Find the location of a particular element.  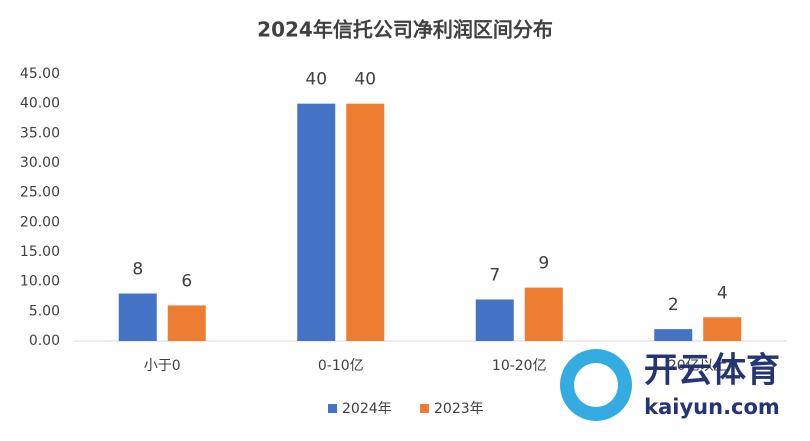

watermark-ball is located at coordinates (596, 385).